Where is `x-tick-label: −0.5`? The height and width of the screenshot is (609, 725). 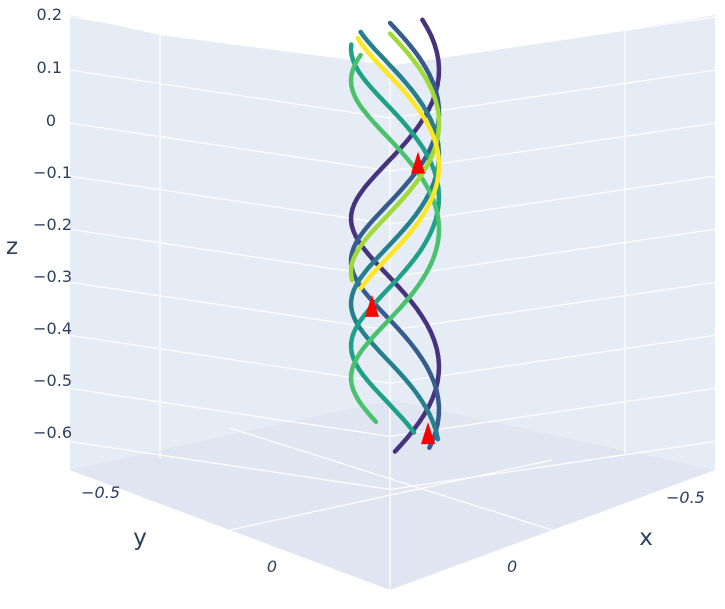 x-tick-label: −0.5 is located at coordinates (685, 497).